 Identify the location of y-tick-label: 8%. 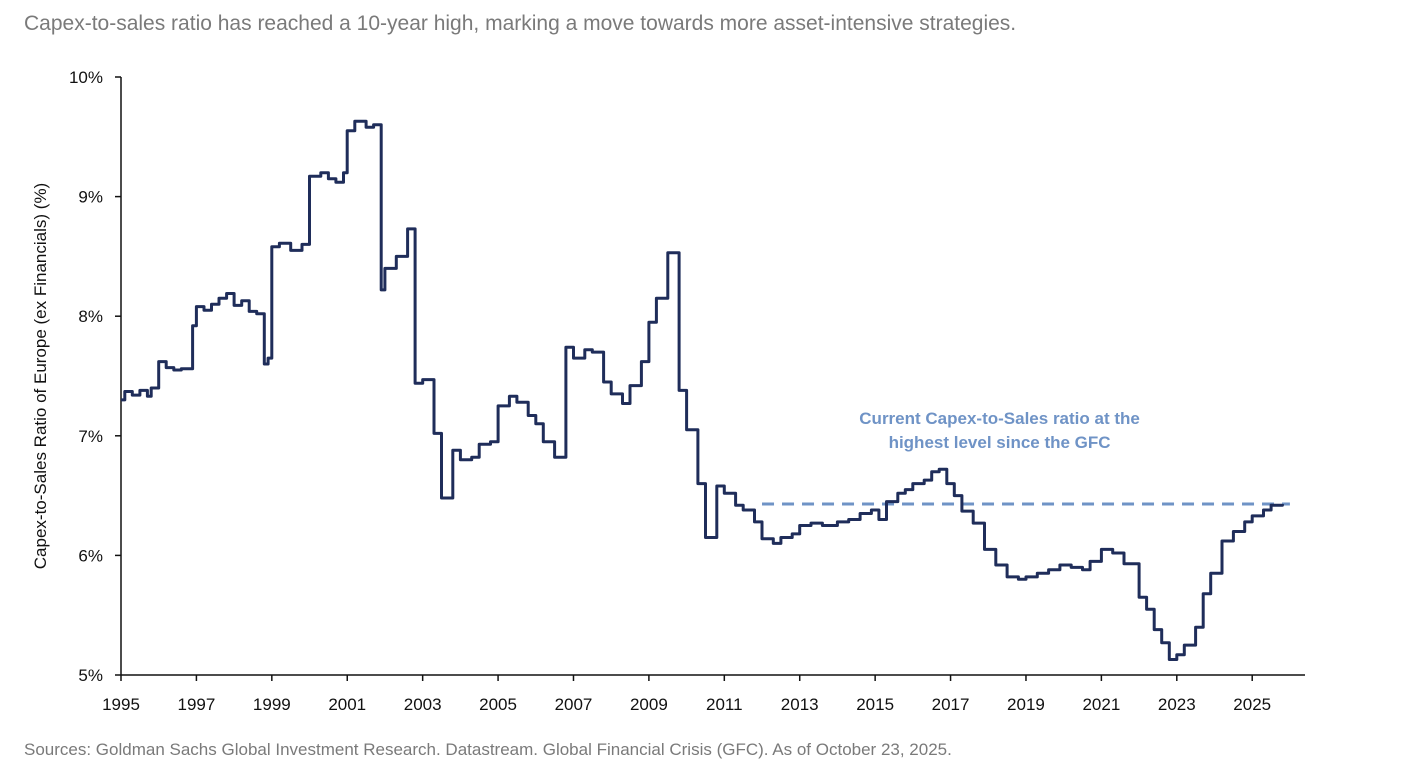
(90, 316).